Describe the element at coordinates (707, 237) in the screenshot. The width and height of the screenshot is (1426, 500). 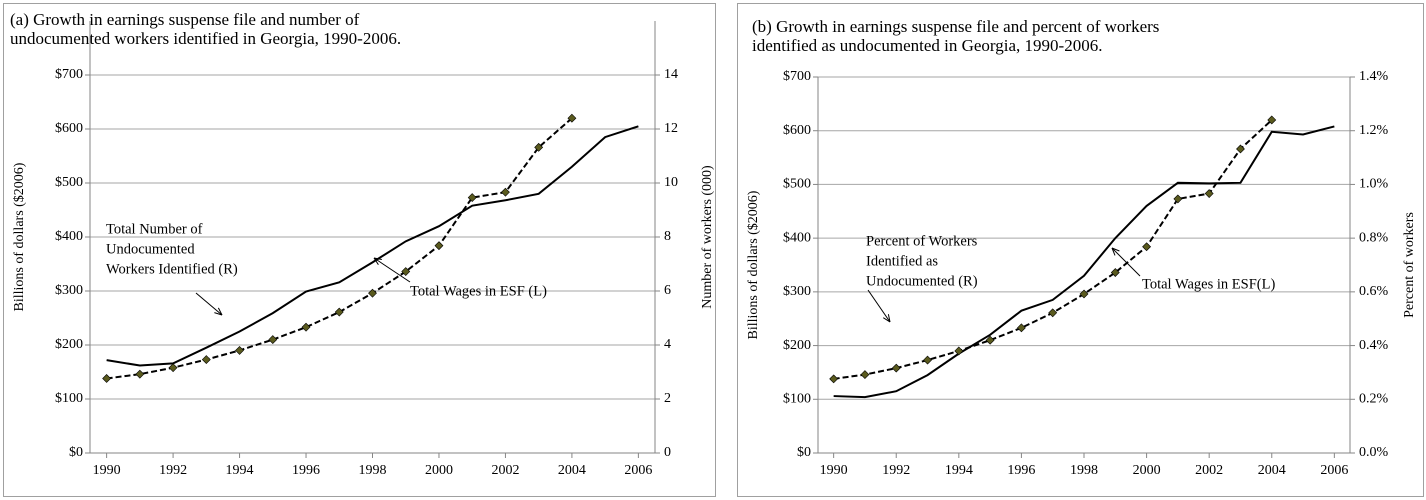
I see `y2-axis-title: Number of workers (000)` at that location.